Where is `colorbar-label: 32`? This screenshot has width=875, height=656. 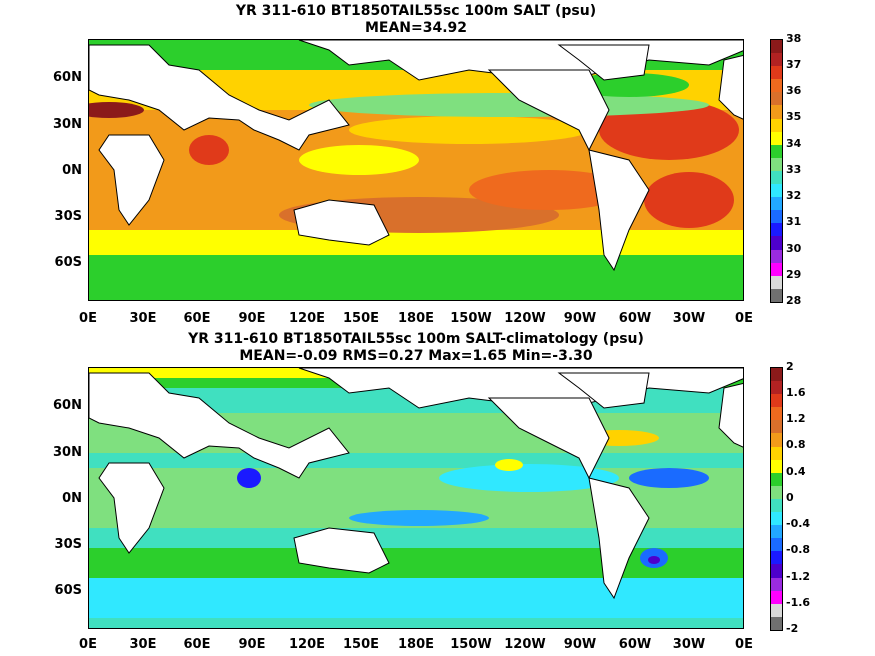 colorbar-label: 32 is located at coordinates (794, 195).